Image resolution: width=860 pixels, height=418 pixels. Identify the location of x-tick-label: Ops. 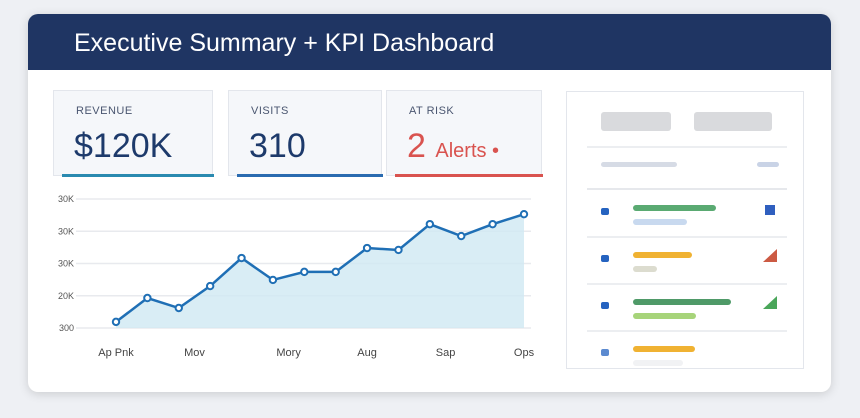
(524, 353).